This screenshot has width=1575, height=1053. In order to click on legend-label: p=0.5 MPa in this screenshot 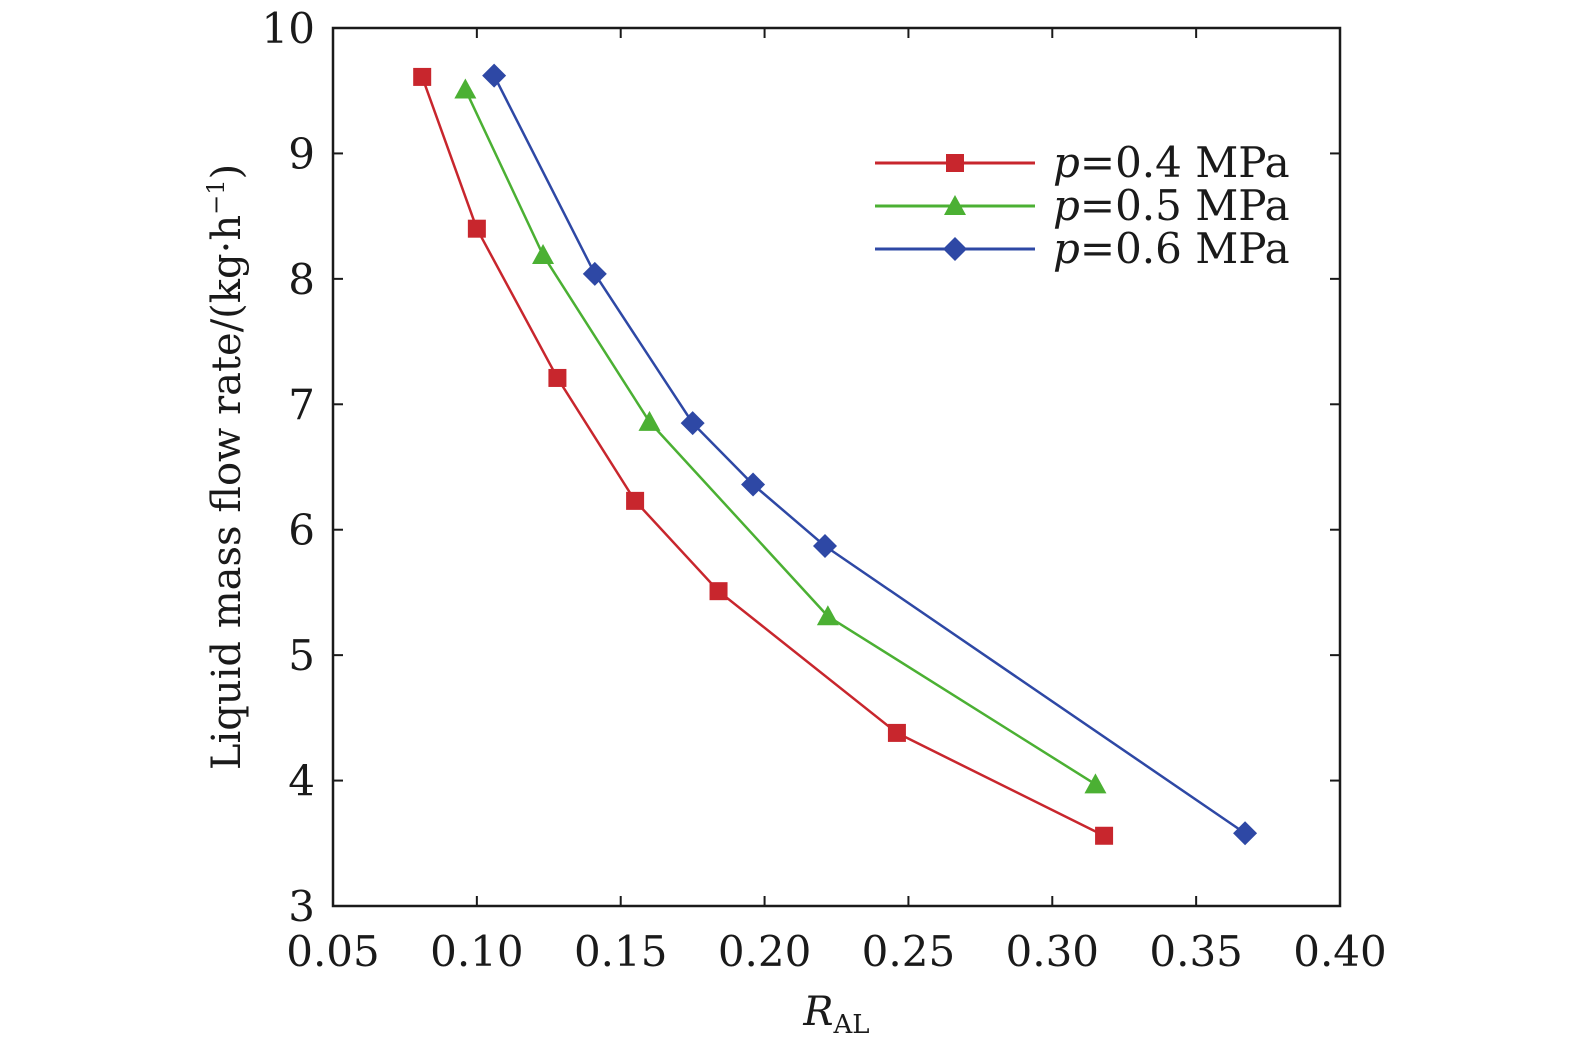, I will do `click(1171, 205)`.